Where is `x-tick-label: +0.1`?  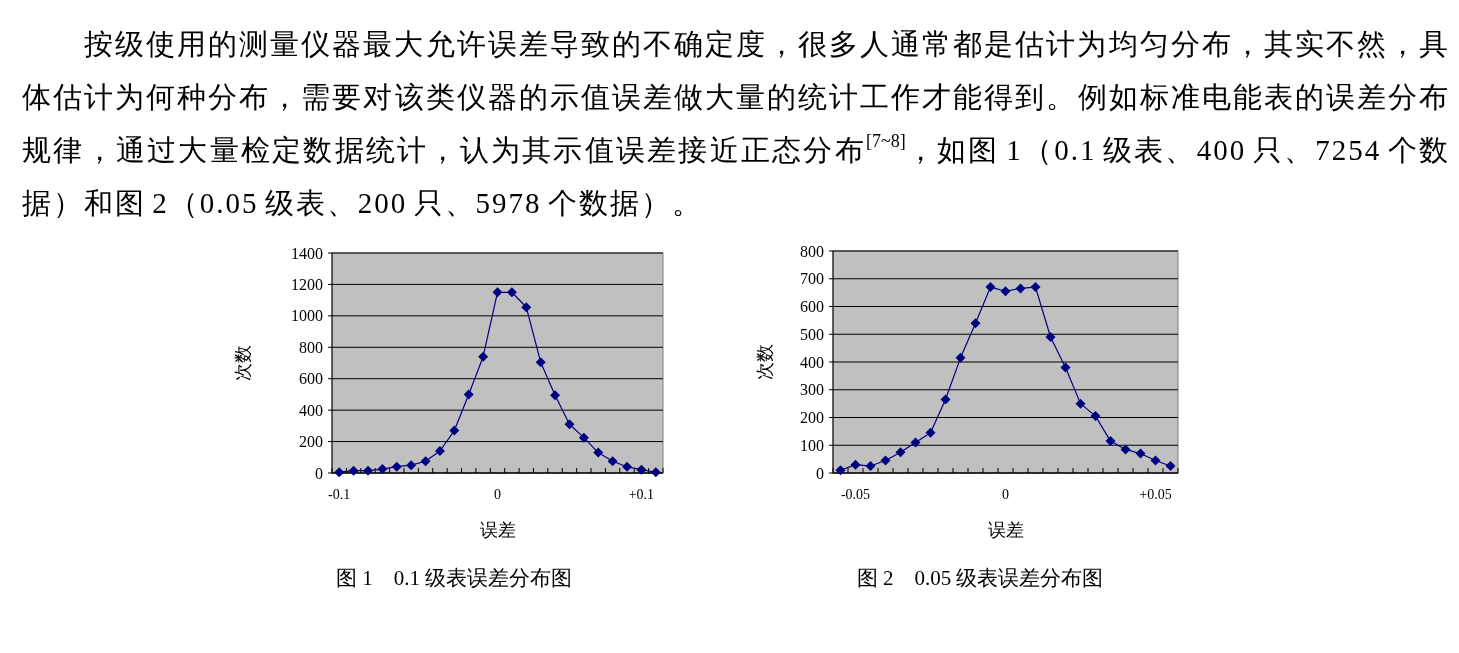
x-tick-label: +0.1 is located at coordinates (641, 494).